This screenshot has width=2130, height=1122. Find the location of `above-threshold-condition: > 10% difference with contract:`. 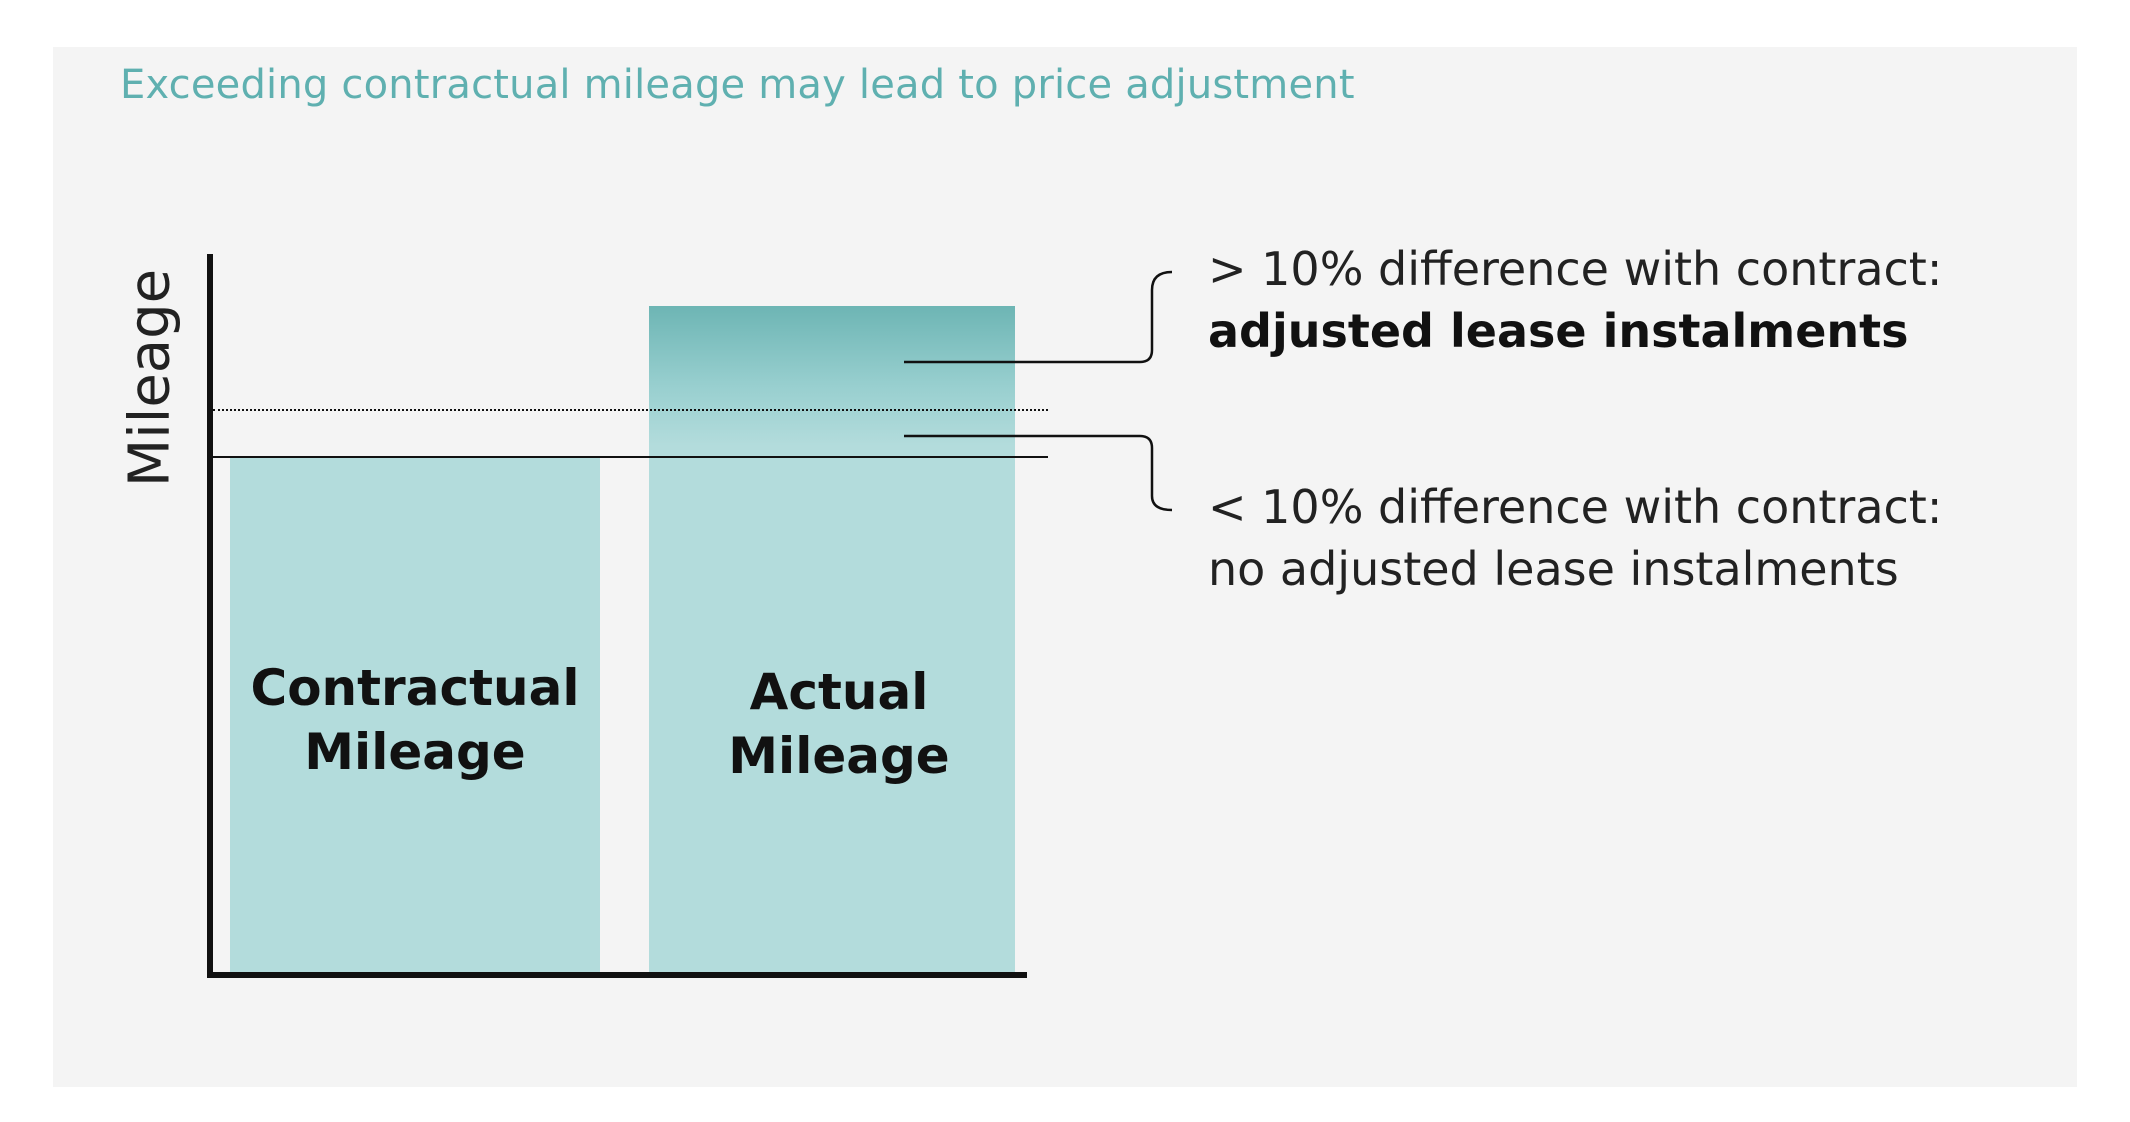

above-threshold-condition: > 10% difference with contract: is located at coordinates (1575, 269).